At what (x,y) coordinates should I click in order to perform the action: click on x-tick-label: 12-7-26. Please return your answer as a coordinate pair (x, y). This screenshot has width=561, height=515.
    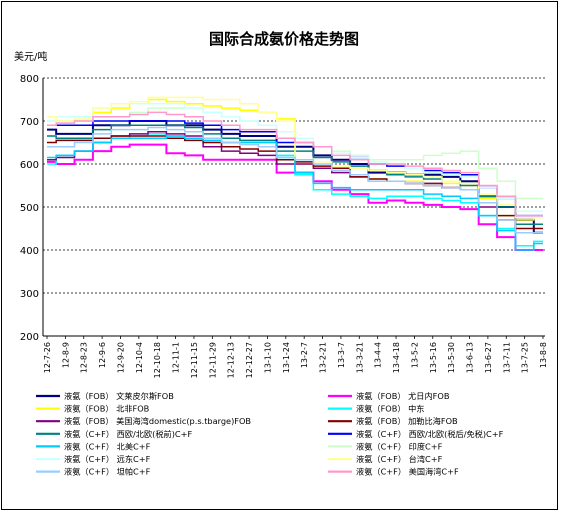
    Looking at the image, I should click on (47, 357).